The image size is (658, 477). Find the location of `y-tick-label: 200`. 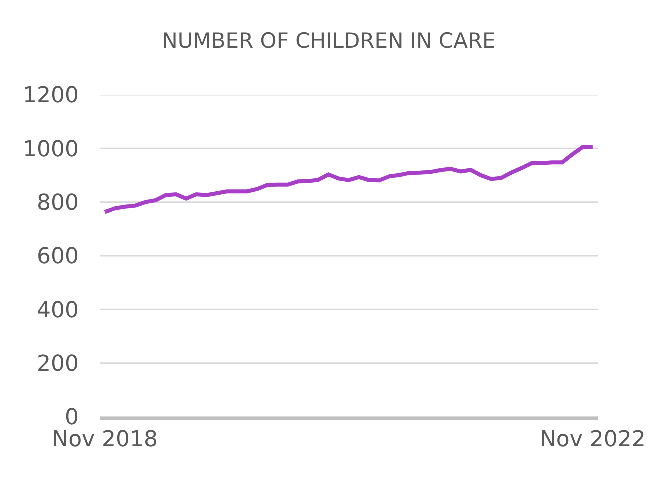

y-tick-label: 200 is located at coordinates (58, 365).